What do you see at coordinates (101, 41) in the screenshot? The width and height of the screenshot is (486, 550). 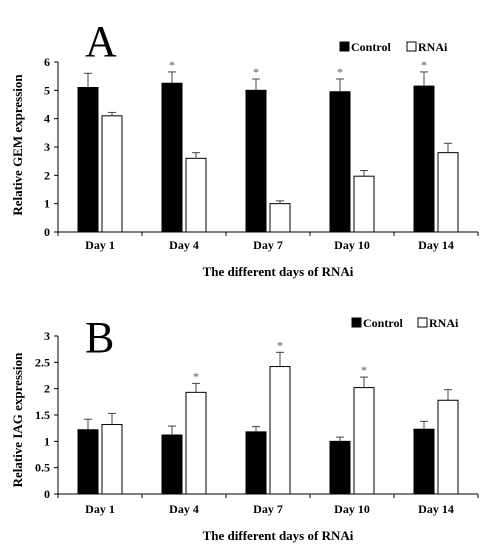 I see `panel-letter: A` at bounding box center [101, 41].